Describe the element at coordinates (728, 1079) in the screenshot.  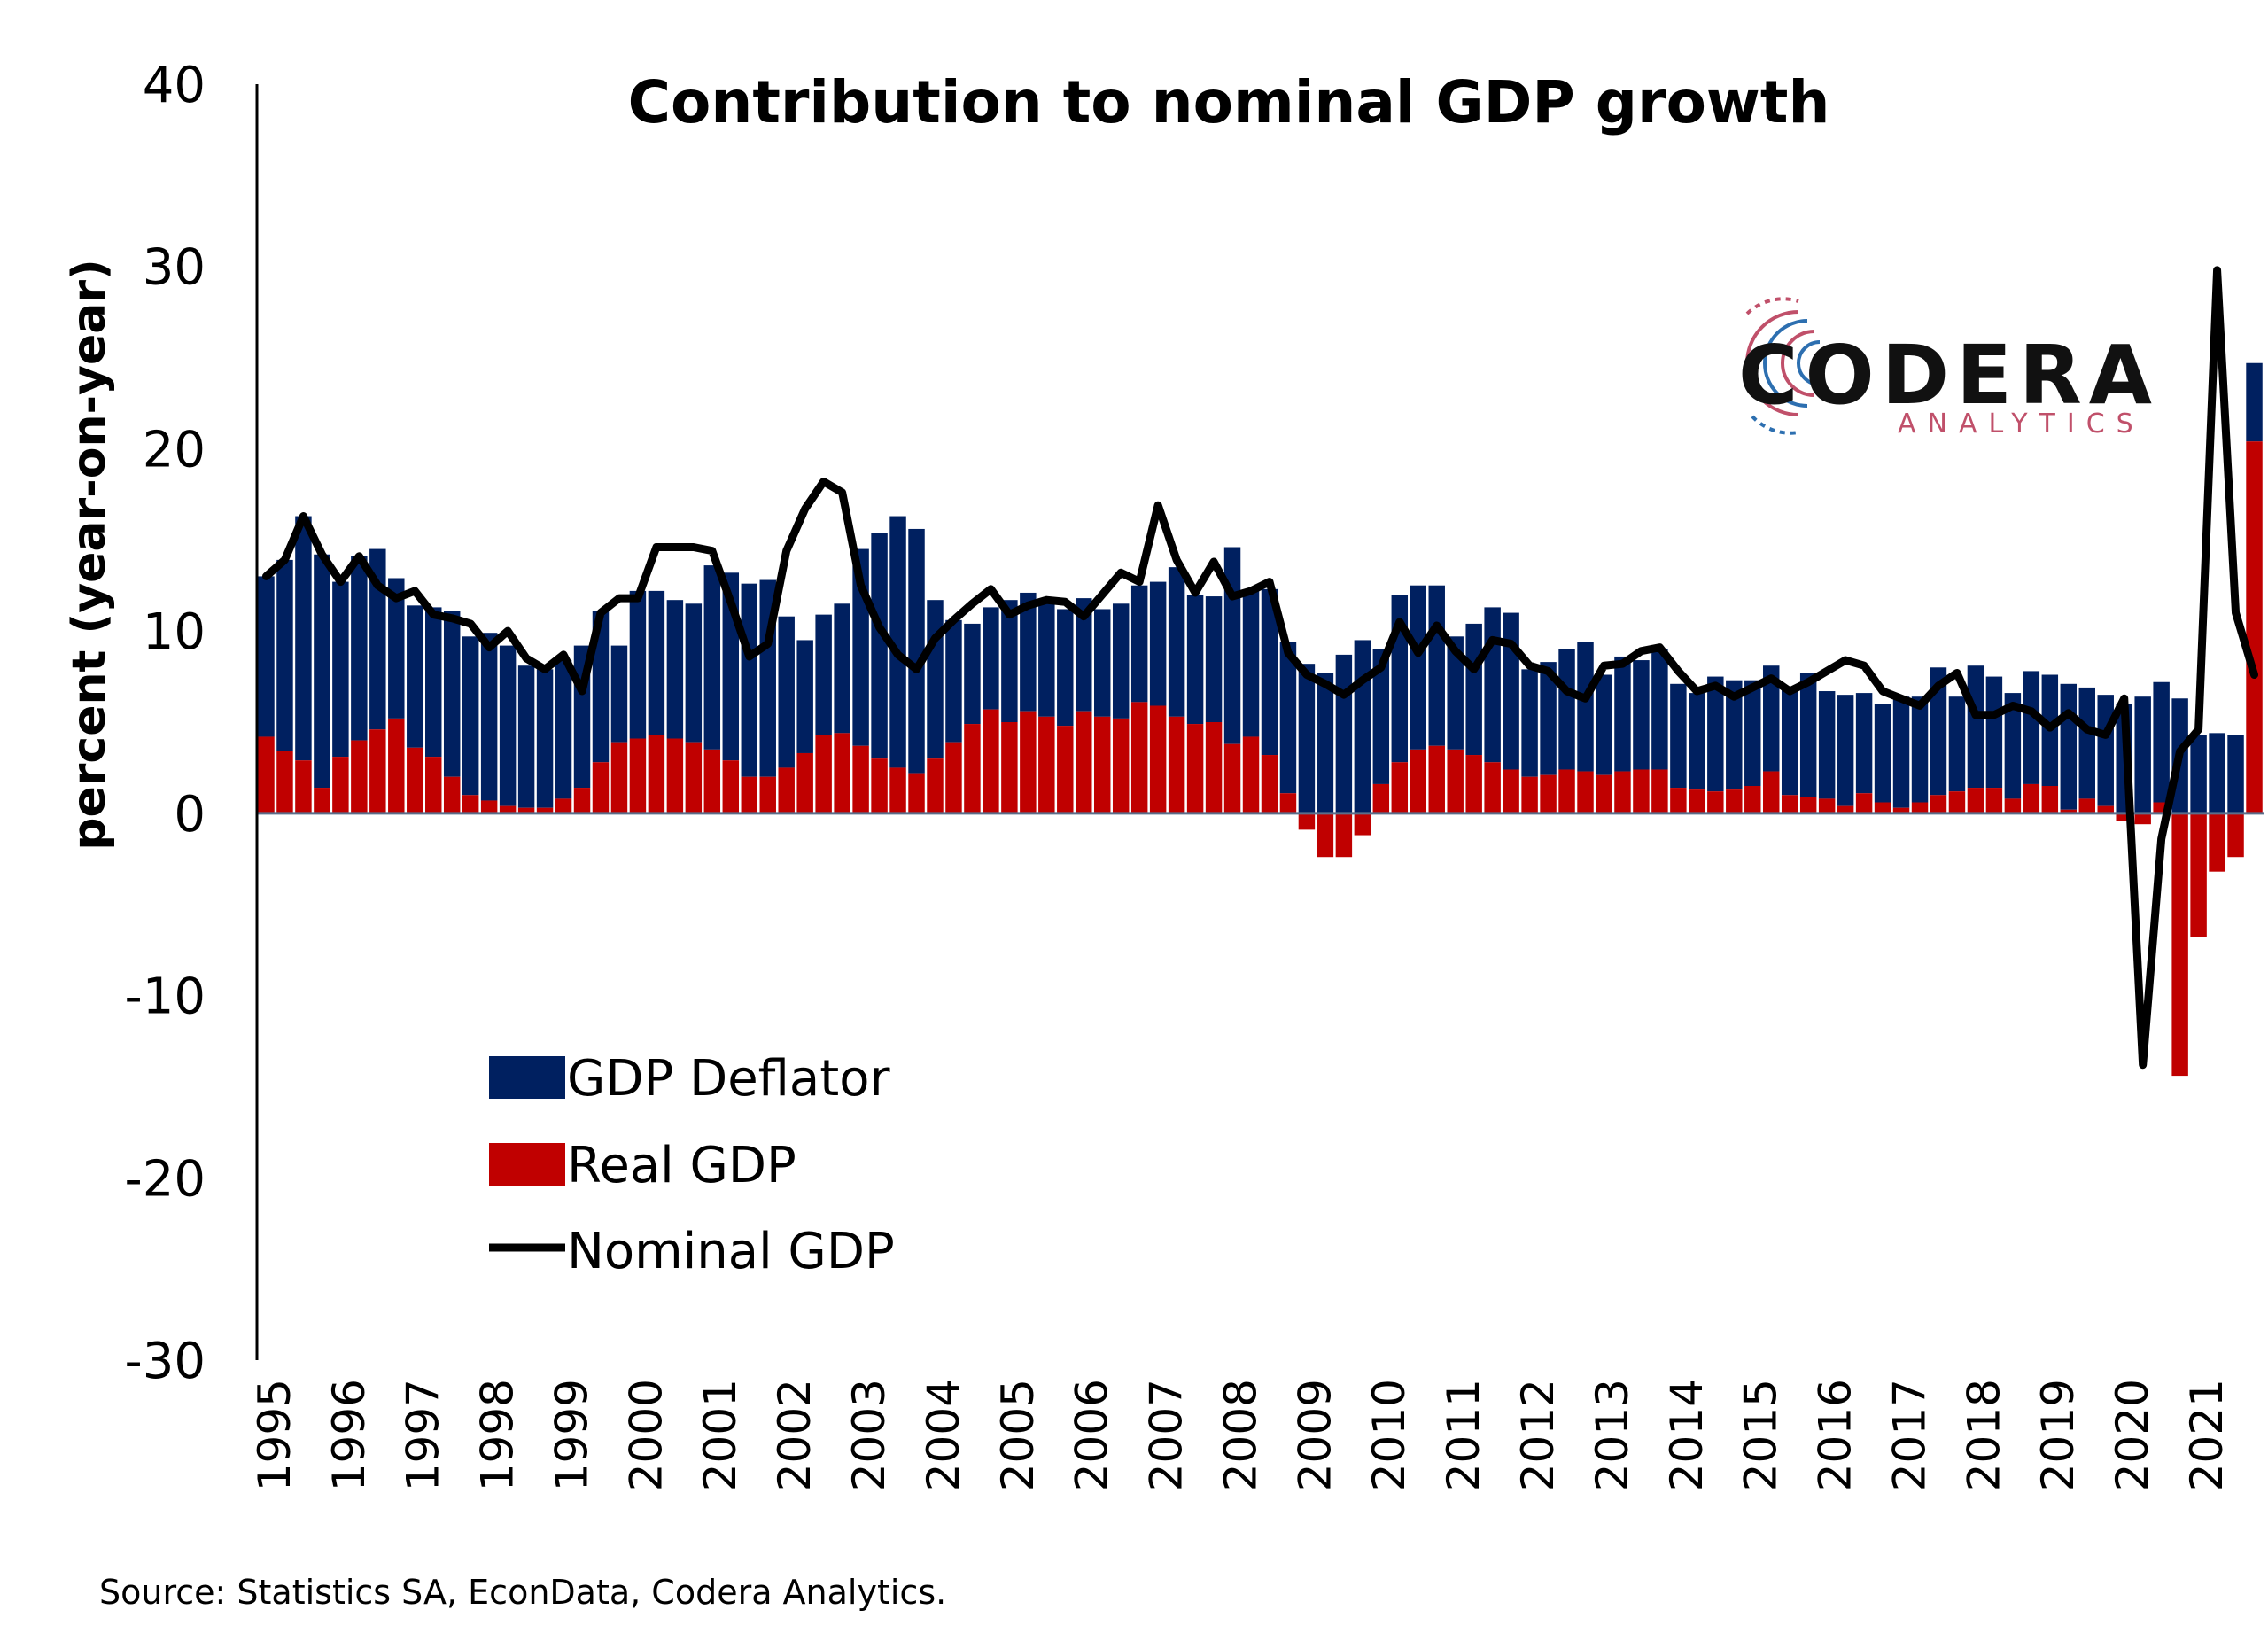
I see `legend-label-gdp-deflator: GDP Deflator` at that location.